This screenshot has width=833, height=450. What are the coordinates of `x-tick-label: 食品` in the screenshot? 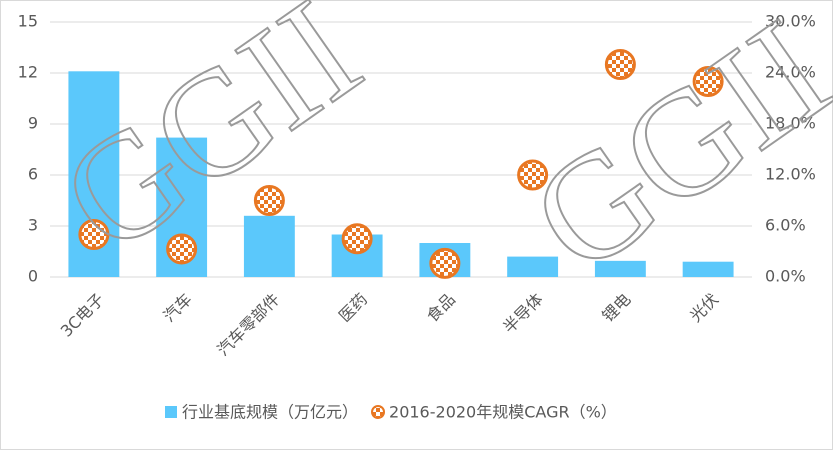 It's located at (441, 308).